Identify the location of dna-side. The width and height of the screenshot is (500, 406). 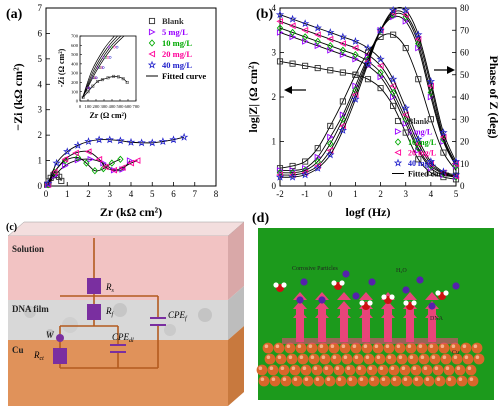
(236, 313).